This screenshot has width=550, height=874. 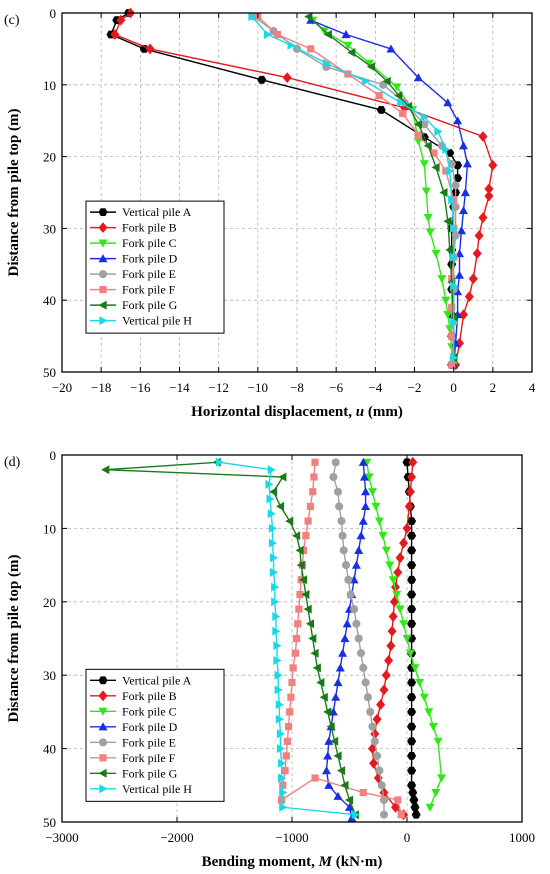 What do you see at coordinates (218, 387) in the screenshot?
I see `x-tick-label: −12` at bounding box center [218, 387].